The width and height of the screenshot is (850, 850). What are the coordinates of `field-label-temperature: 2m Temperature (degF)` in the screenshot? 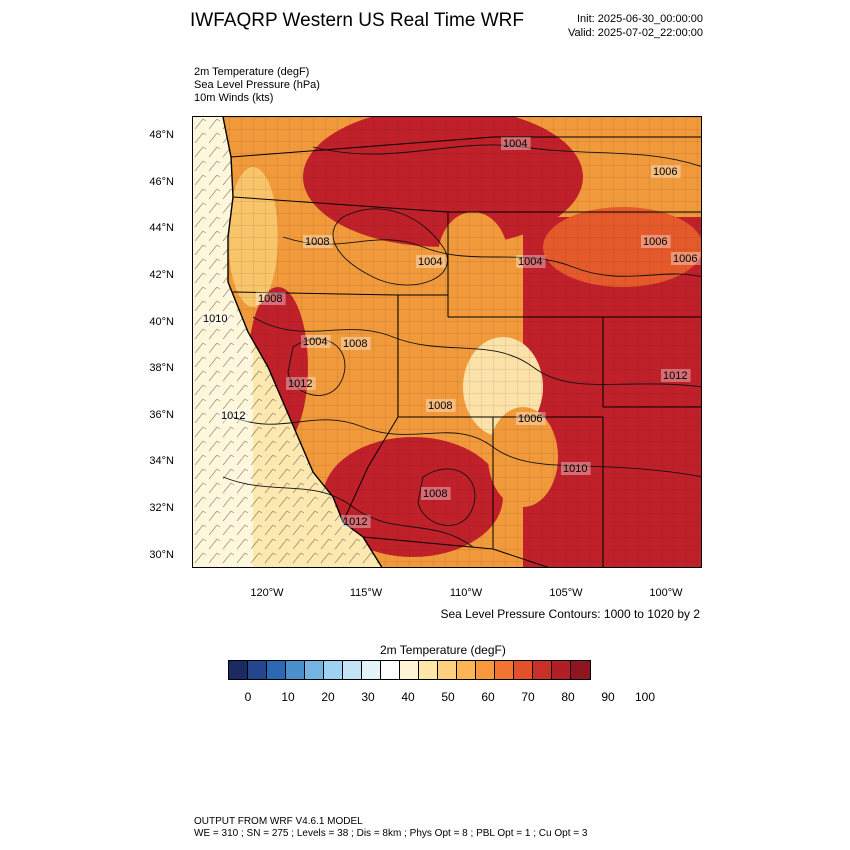 It's located at (252, 72).